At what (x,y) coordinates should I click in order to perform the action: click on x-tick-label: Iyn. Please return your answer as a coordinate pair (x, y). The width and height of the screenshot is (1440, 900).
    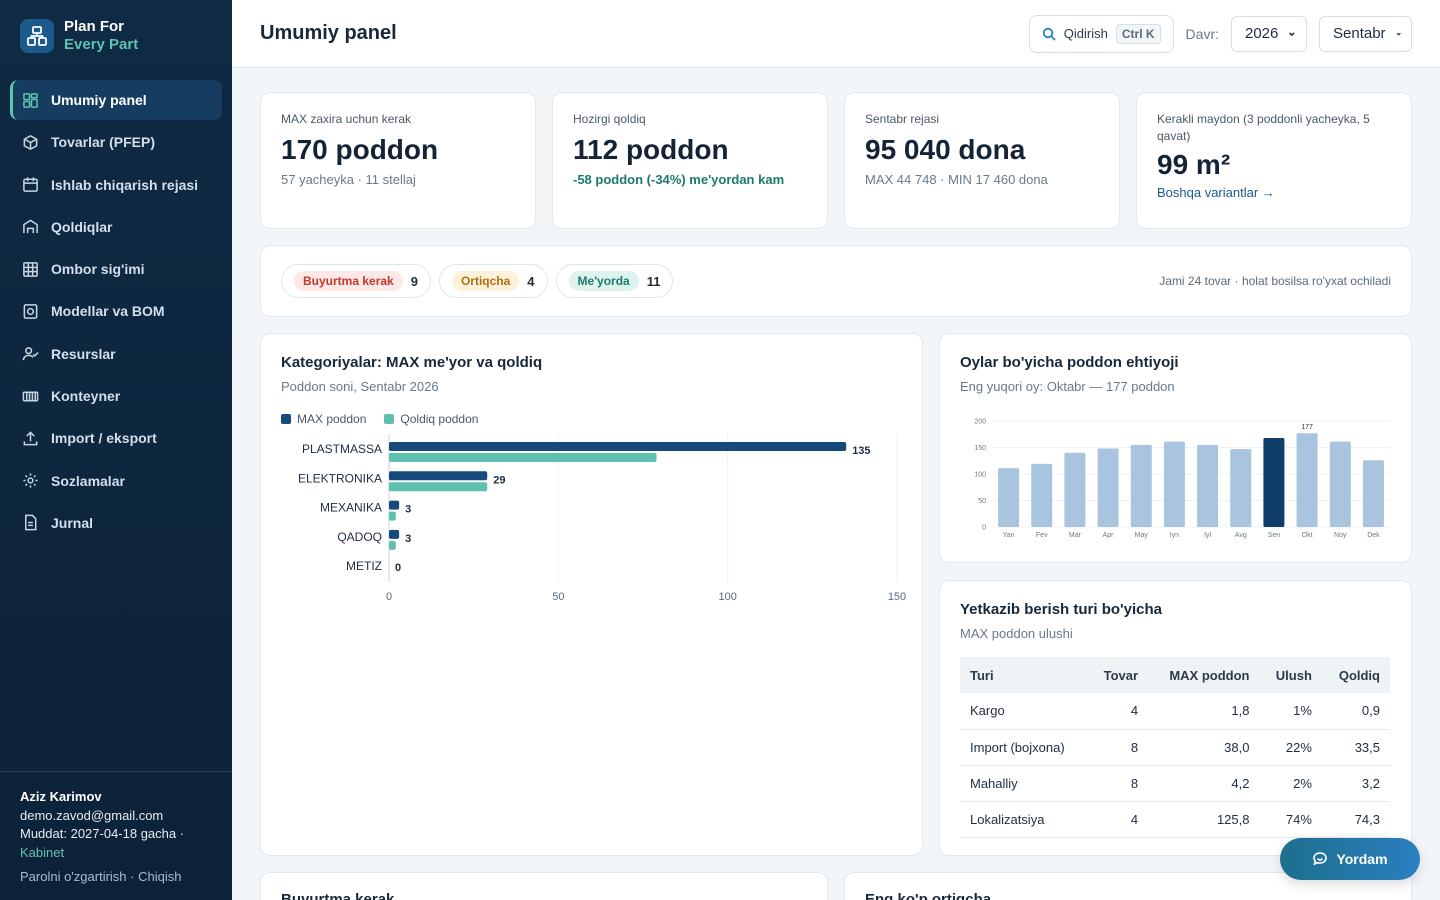
    Looking at the image, I should click on (1174, 535).